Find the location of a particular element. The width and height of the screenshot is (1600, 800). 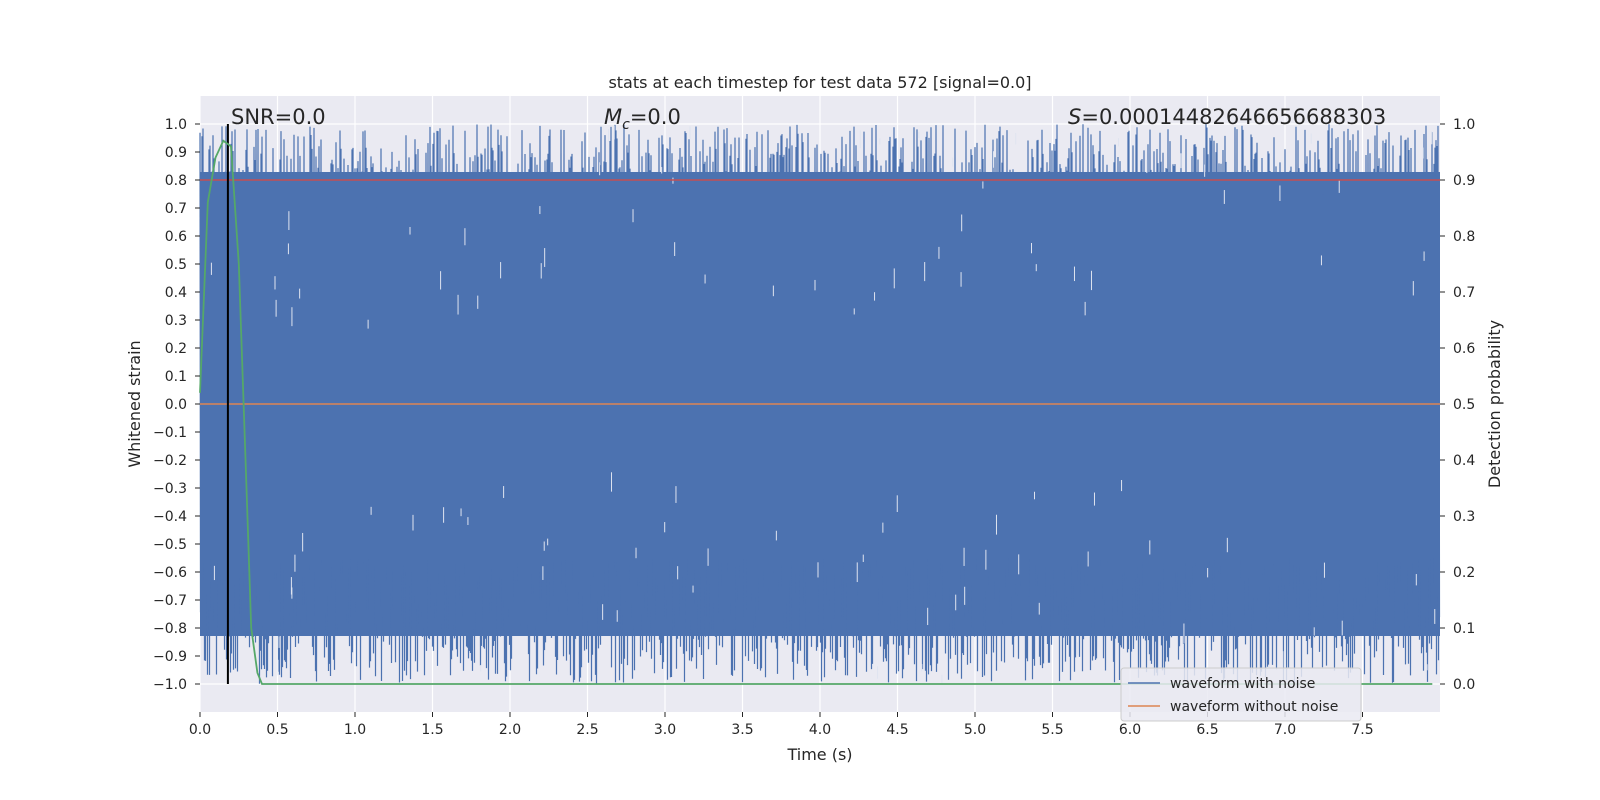

legend-box is located at coordinates (1241, 694).